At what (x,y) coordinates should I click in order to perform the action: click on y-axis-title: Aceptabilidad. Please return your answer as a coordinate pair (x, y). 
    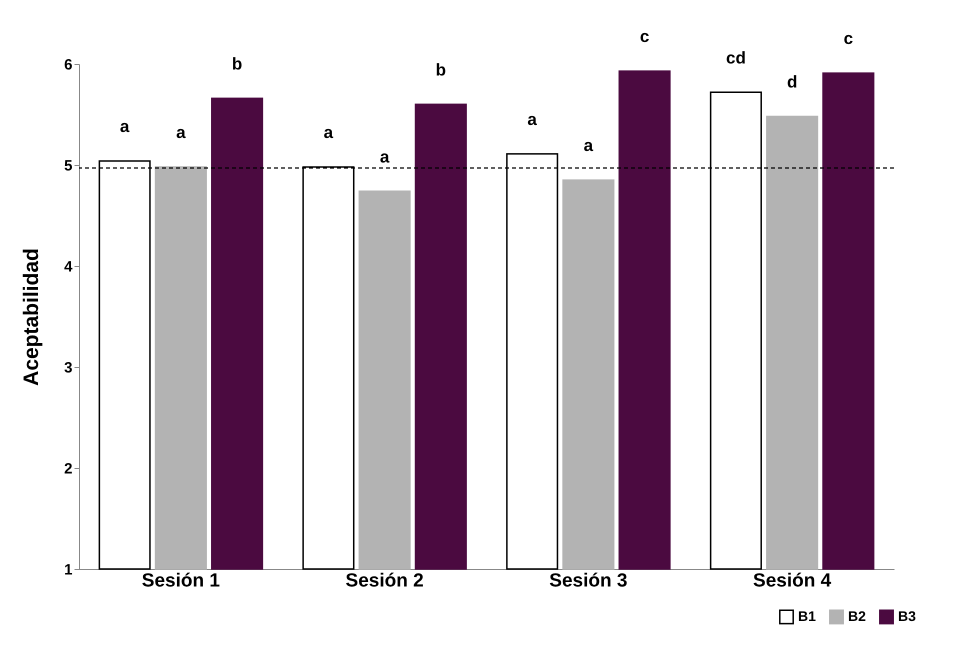
    Looking at the image, I should click on (32, 317).